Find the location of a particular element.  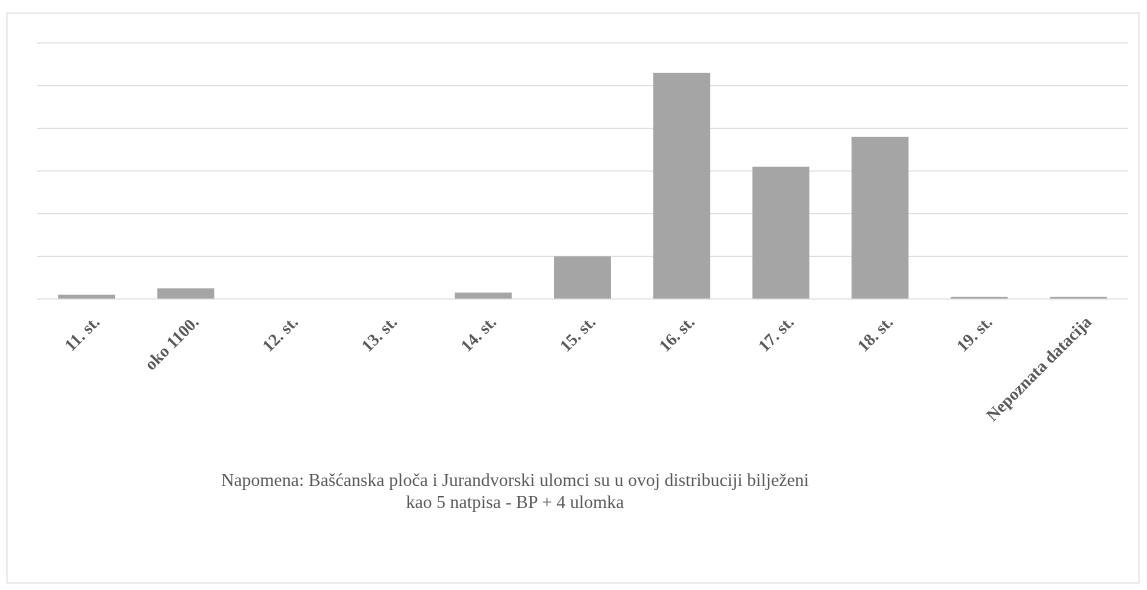

category-label: 11. st. is located at coordinates (82, 333).